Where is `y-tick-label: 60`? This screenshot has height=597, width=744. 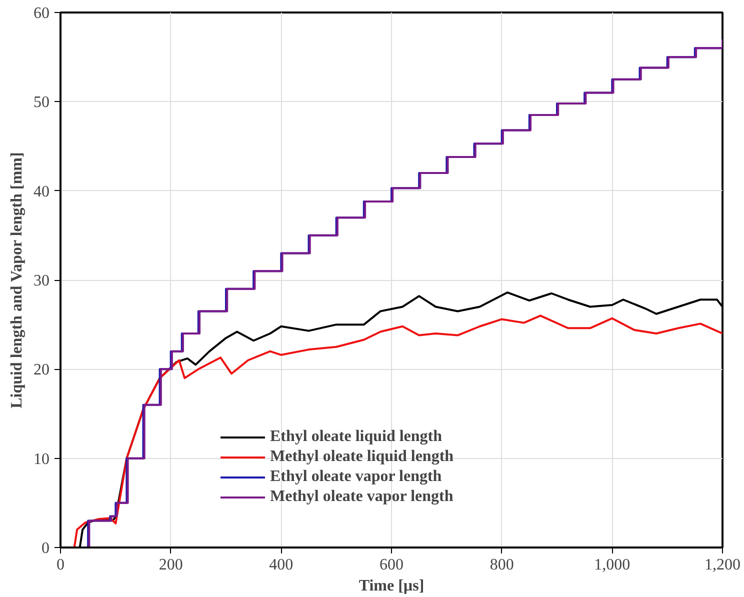
y-tick-label: 60 is located at coordinates (42, 13).